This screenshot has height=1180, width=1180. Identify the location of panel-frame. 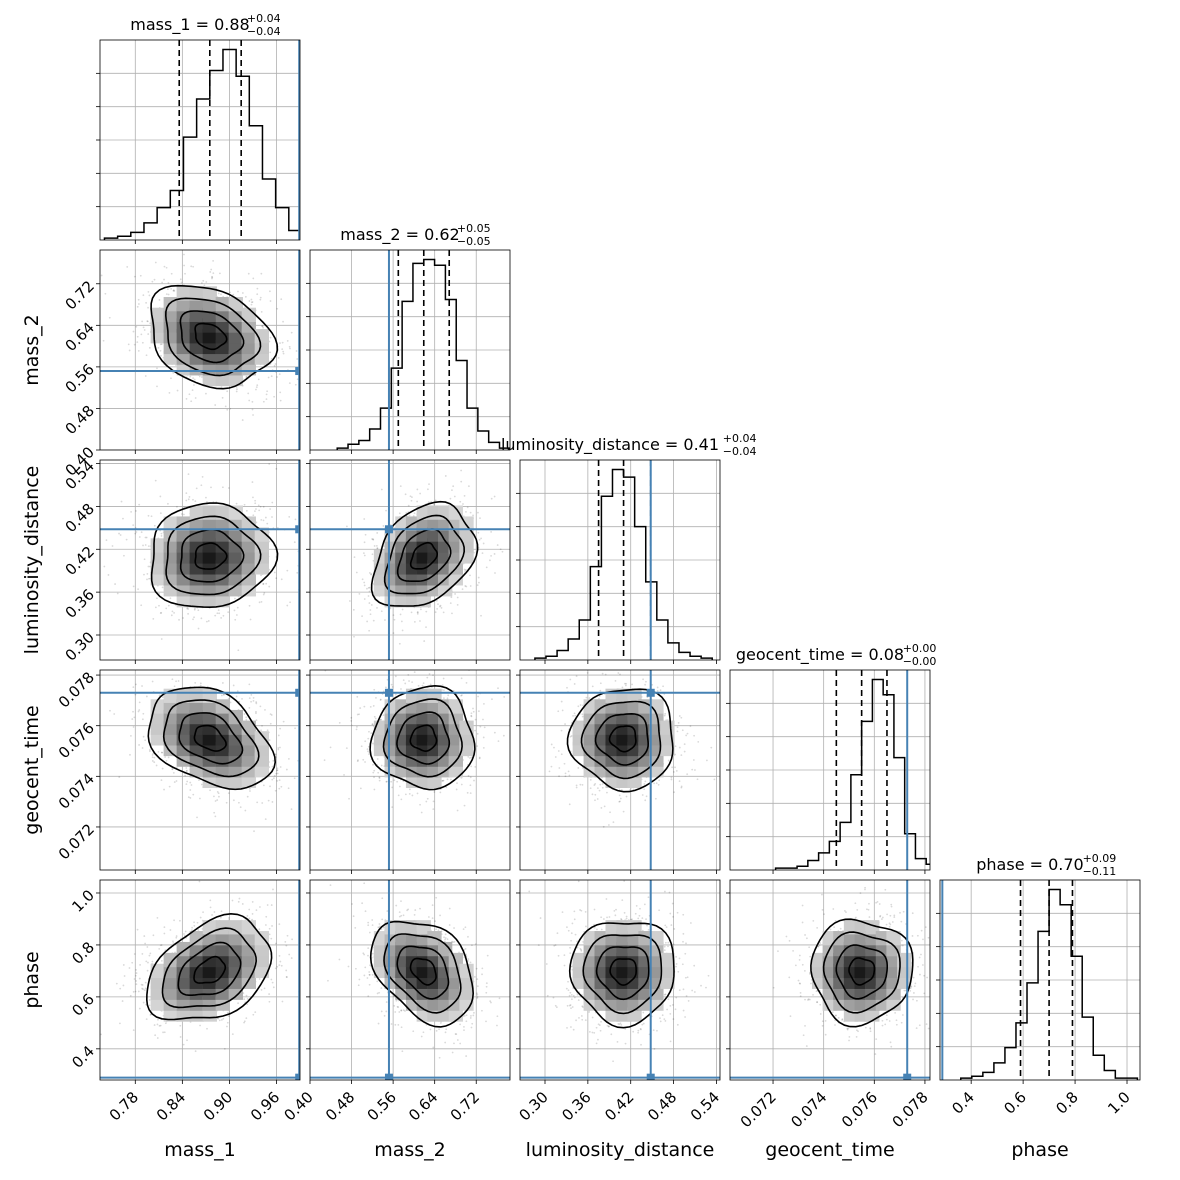
(200, 560).